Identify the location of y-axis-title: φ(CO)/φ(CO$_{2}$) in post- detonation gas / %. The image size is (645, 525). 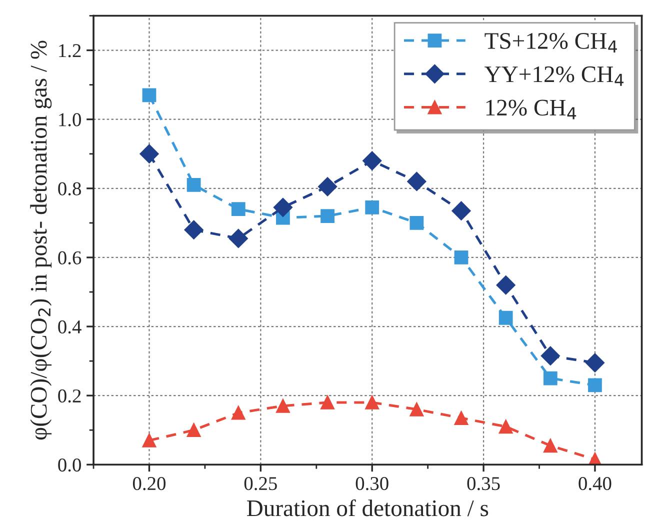
(41, 240).